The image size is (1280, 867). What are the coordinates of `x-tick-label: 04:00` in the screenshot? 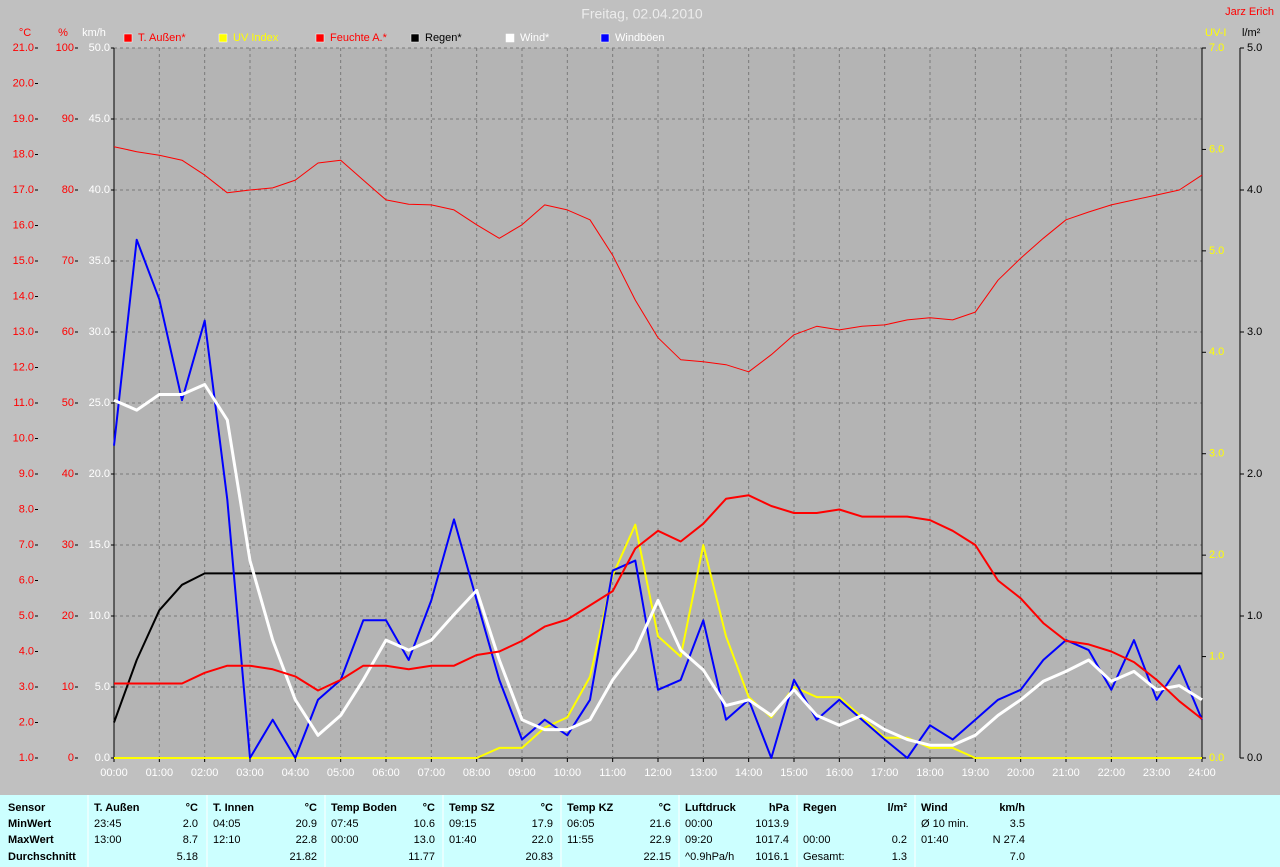 It's located at (296, 773).